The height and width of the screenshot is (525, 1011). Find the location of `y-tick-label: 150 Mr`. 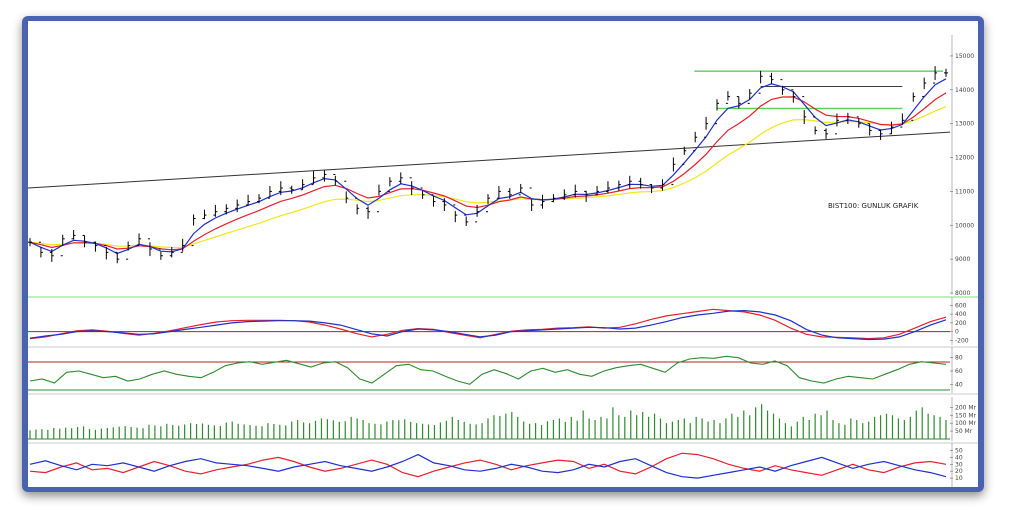

y-tick-label: 150 Mr is located at coordinates (966, 415).